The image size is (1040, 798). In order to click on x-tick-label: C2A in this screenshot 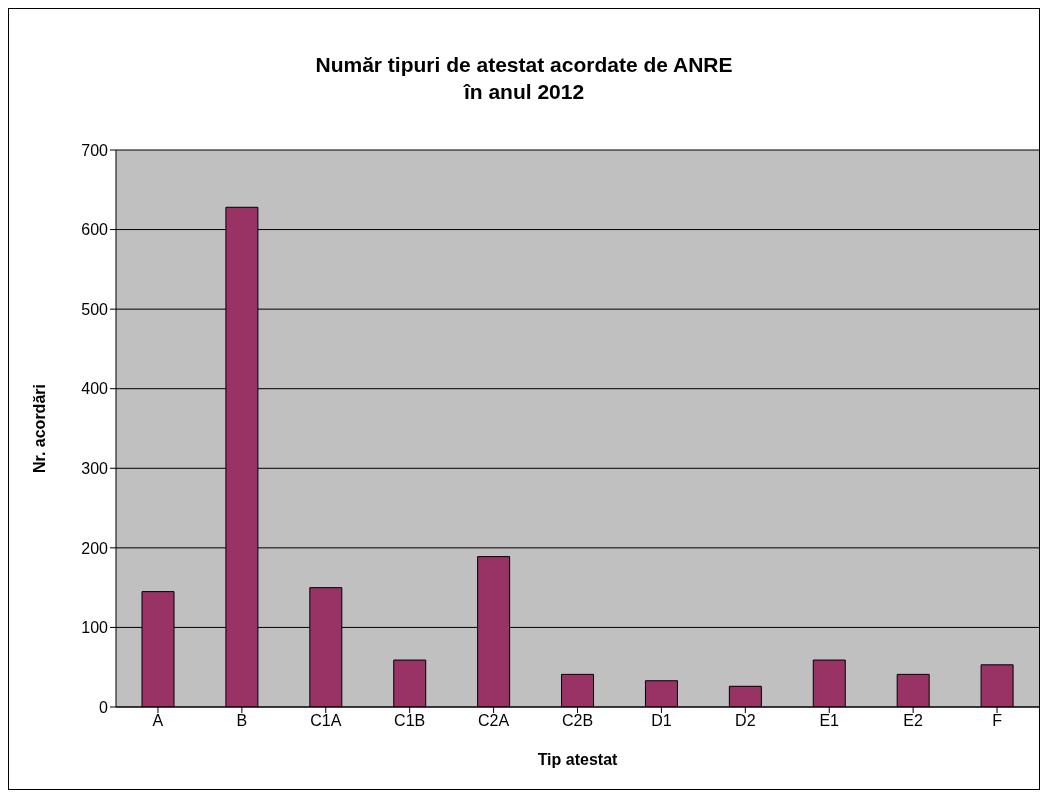, I will do `click(494, 721)`.